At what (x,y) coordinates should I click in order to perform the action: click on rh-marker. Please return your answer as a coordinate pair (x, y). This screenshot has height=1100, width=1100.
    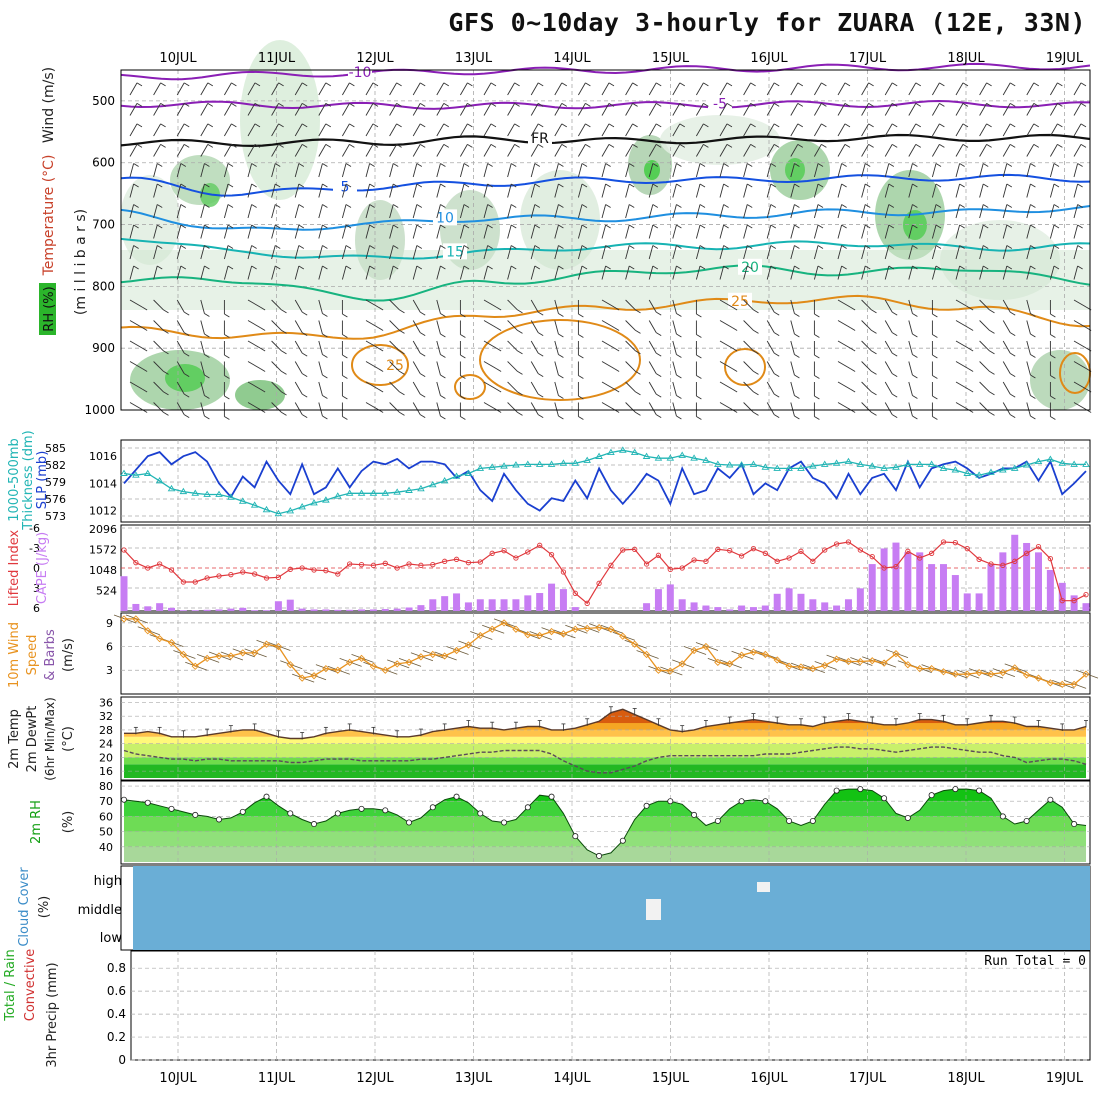
    Looking at the image, I should click on (741, 801).